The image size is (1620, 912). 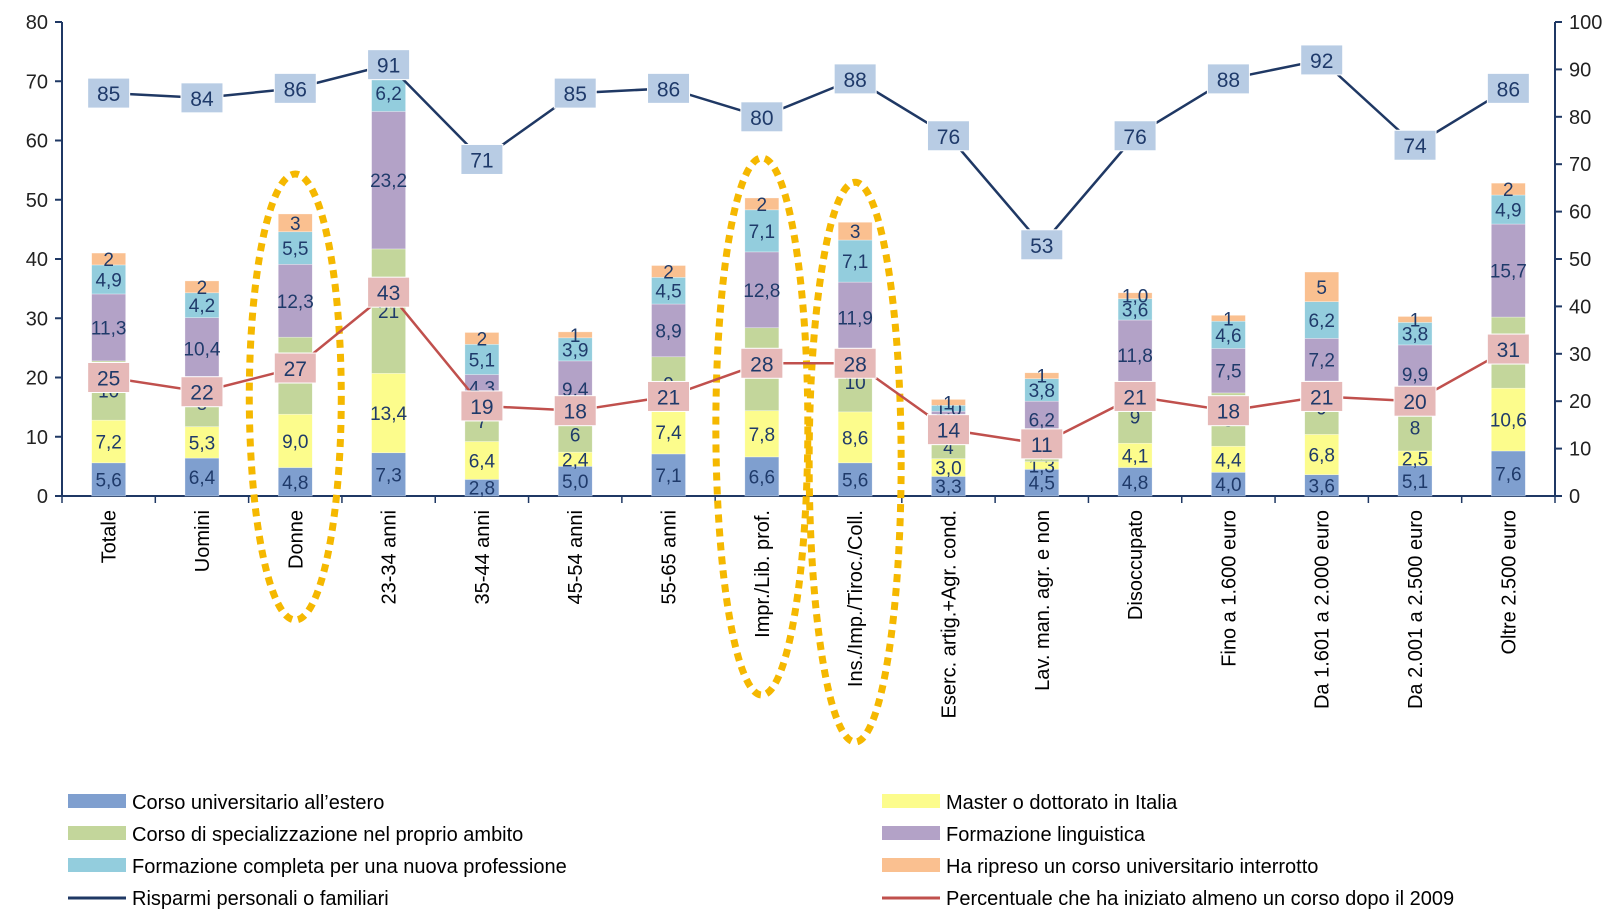 What do you see at coordinates (576, 557) in the screenshot?
I see `x-category-label: 45-54 anni` at bounding box center [576, 557].